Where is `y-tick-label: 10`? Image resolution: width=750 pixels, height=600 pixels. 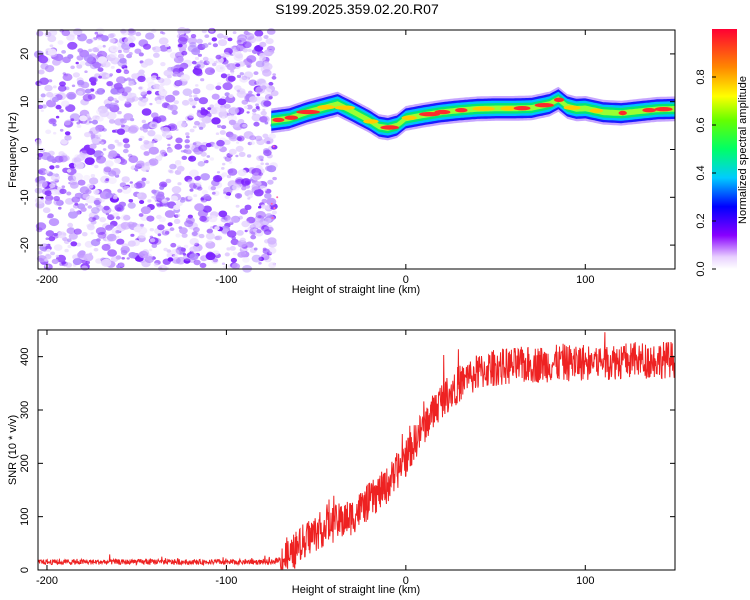 y-tick-label: 10 is located at coordinates (25, 102).